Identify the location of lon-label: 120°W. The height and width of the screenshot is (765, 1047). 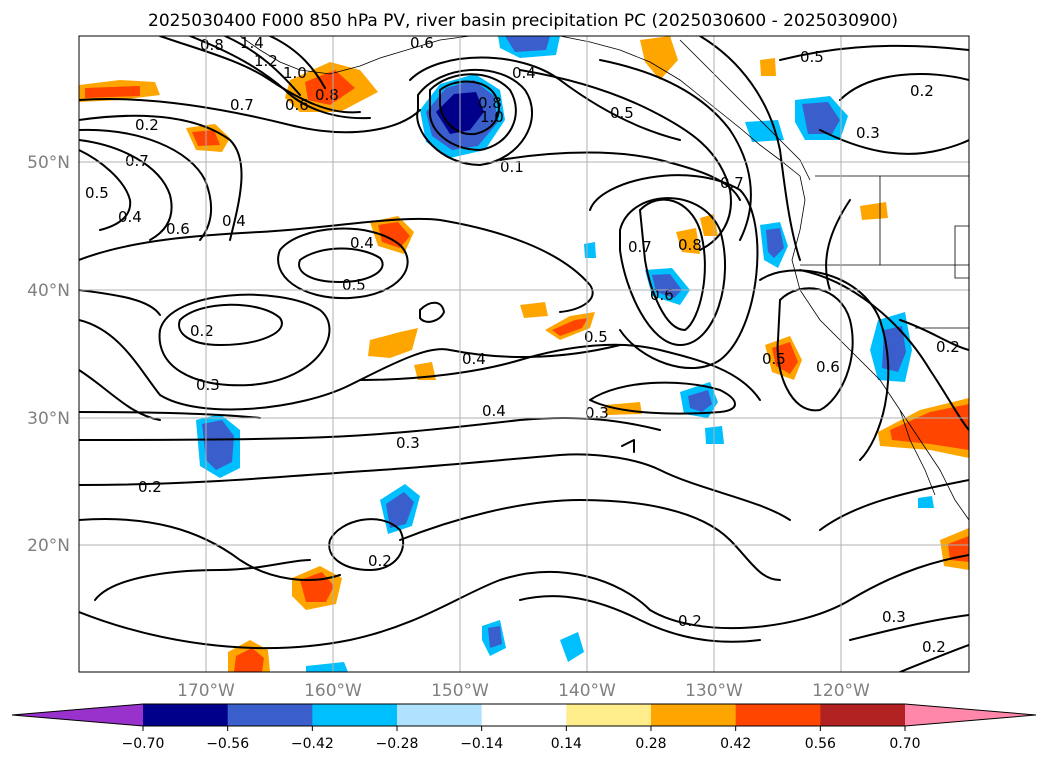
(841, 691).